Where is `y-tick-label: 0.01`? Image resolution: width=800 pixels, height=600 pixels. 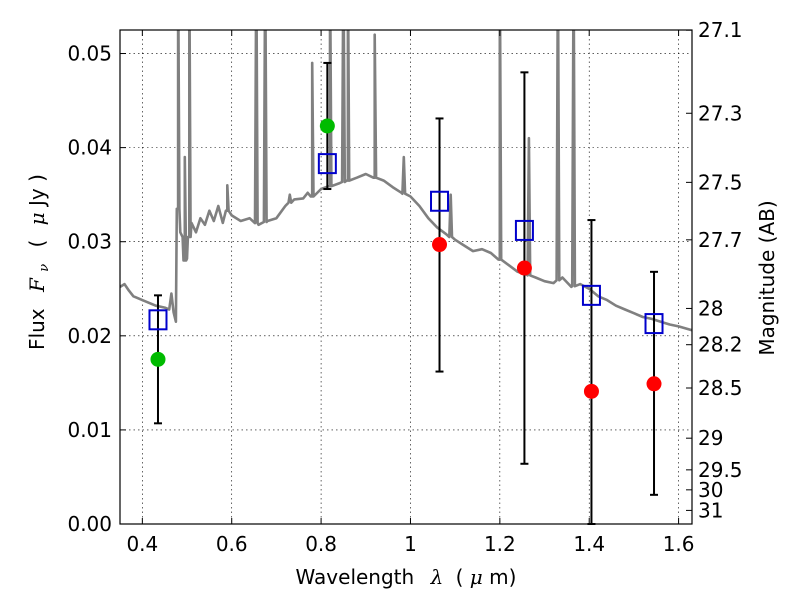
y-tick-label: 0.01 is located at coordinates (89, 430).